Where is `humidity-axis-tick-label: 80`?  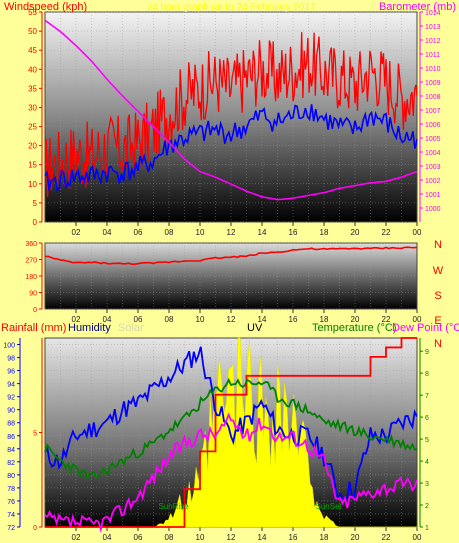
humidity-axis-tick-label: 80 is located at coordinates (11, 476).